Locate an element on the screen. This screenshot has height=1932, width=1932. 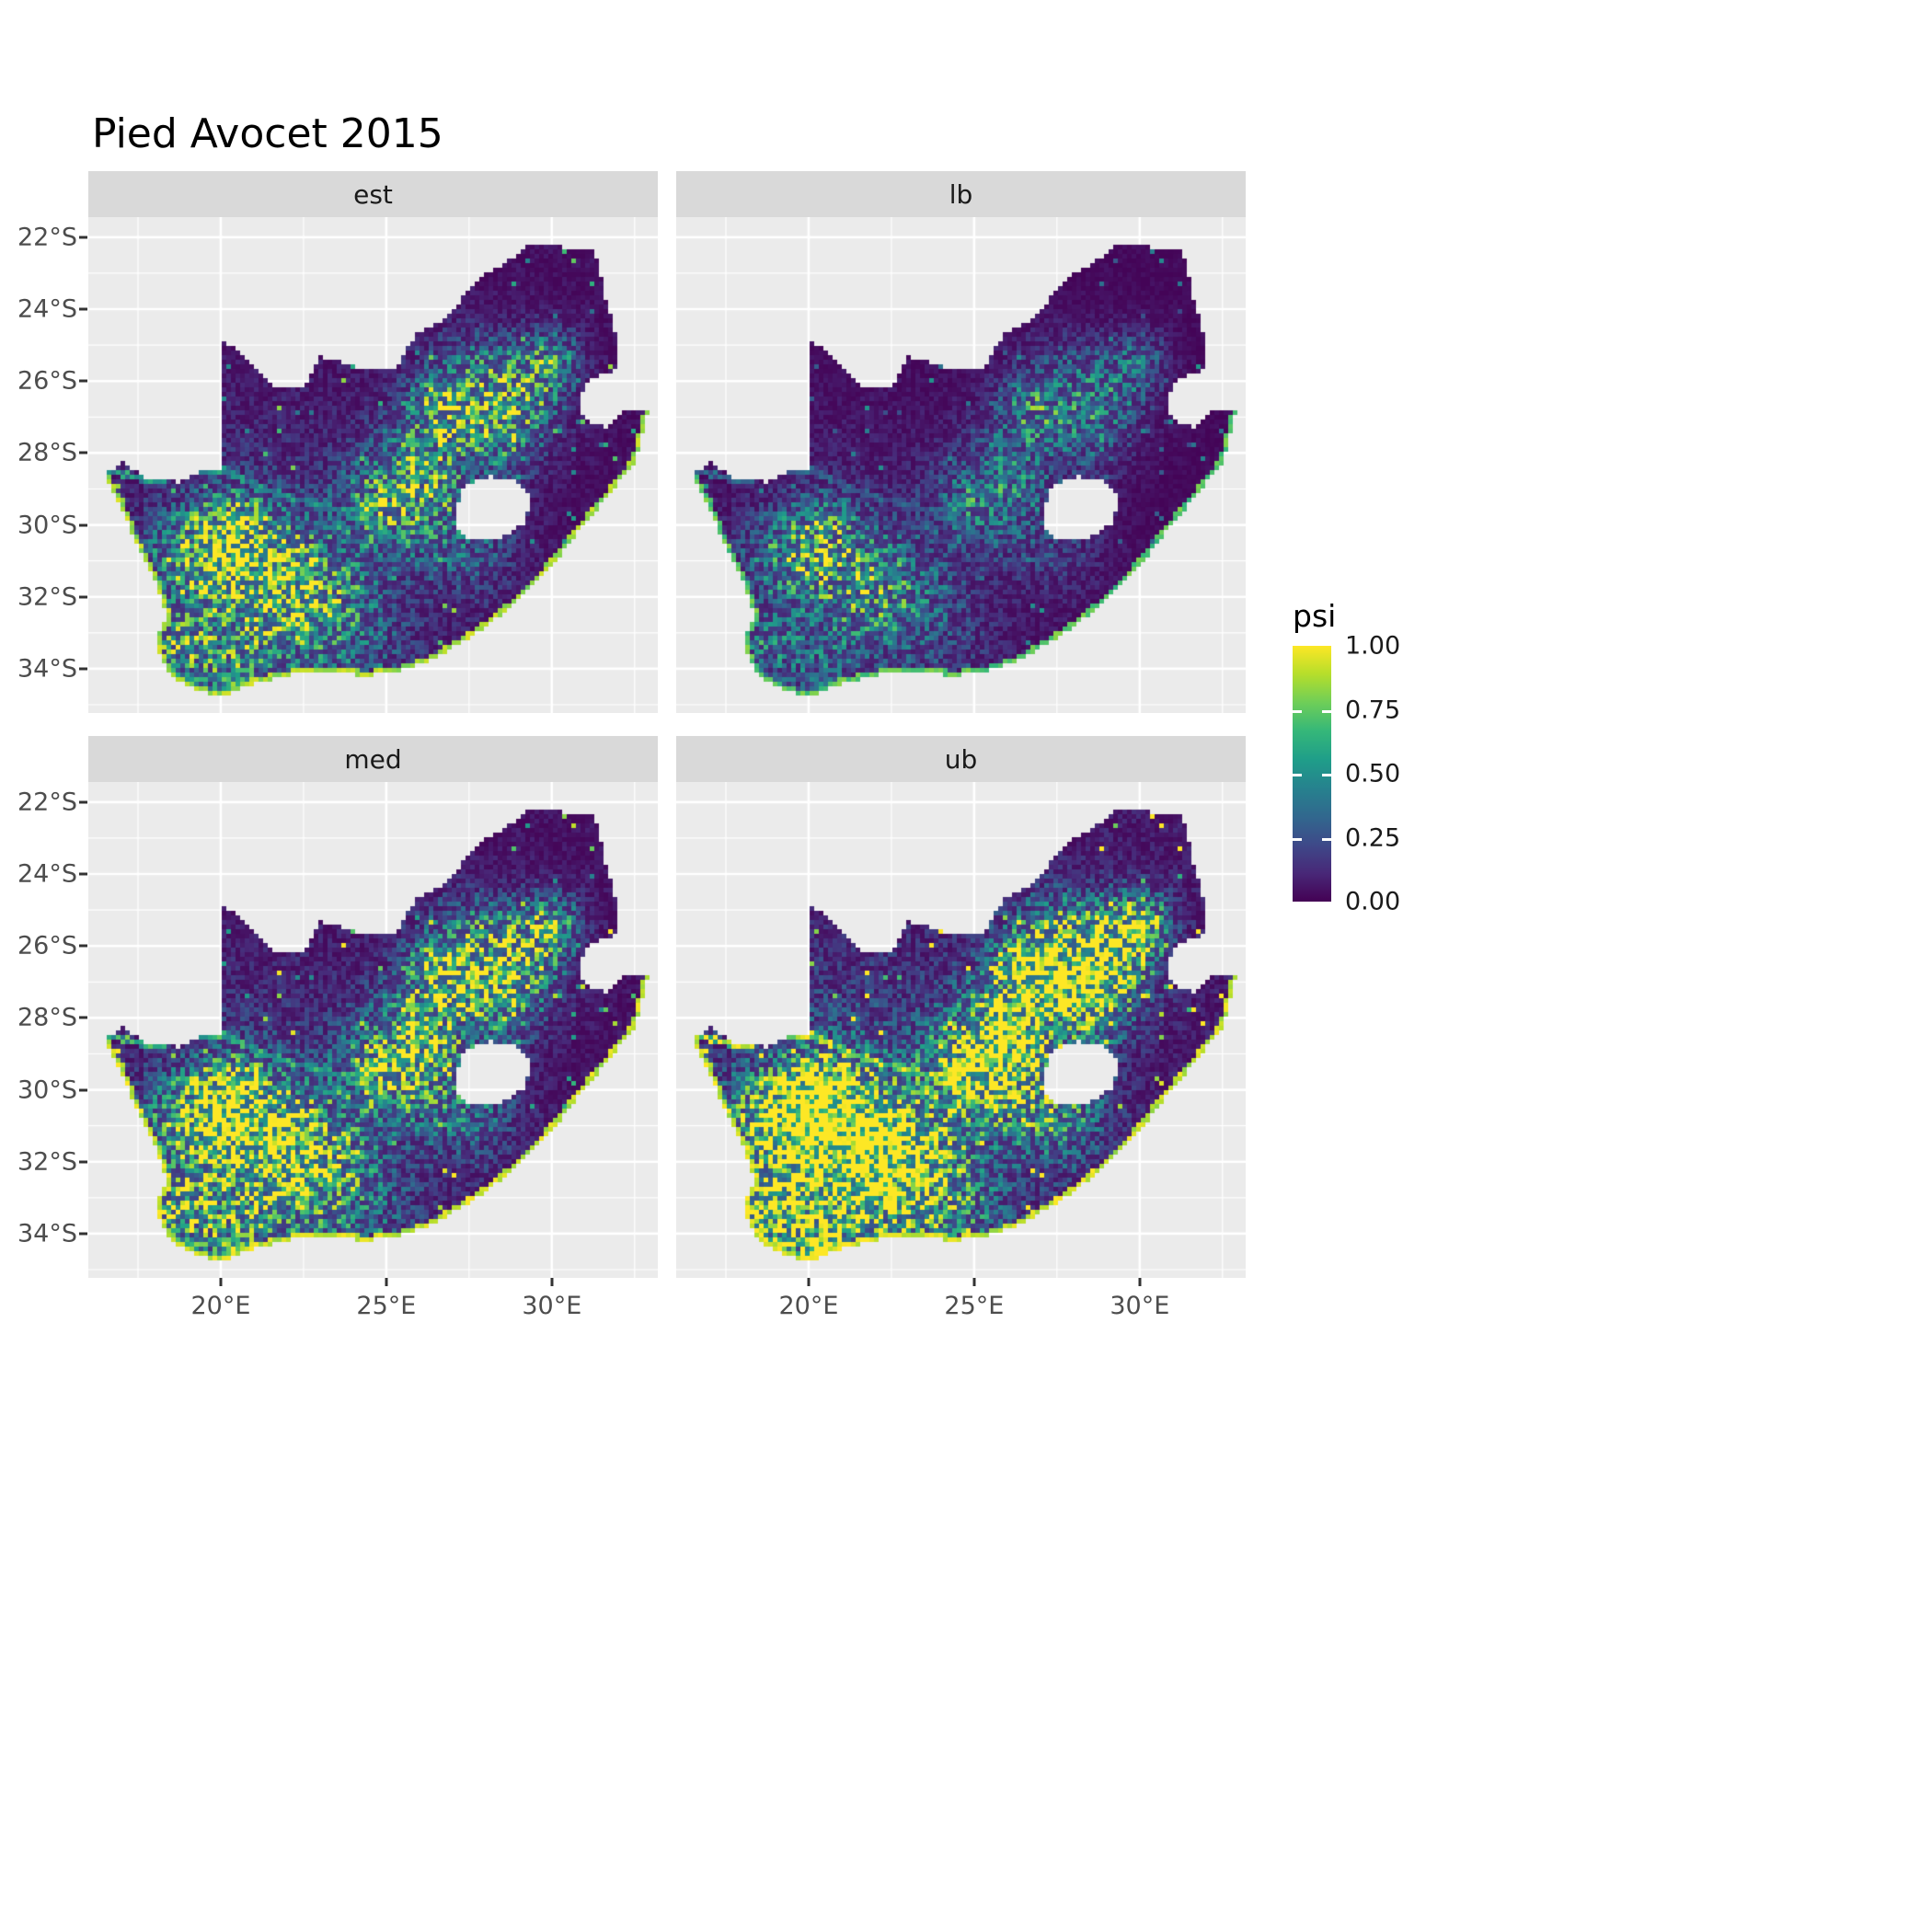
facet-label-med: med is located at coordinates (373, 759).